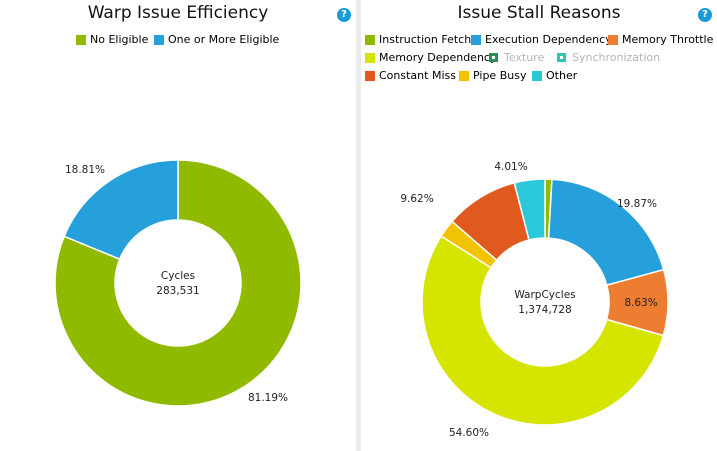  What do you see at coordinates (178, 13) in the screenshot?
I see `chart-title: Warp Issue Efficiency` at bounding box center [178, 13].